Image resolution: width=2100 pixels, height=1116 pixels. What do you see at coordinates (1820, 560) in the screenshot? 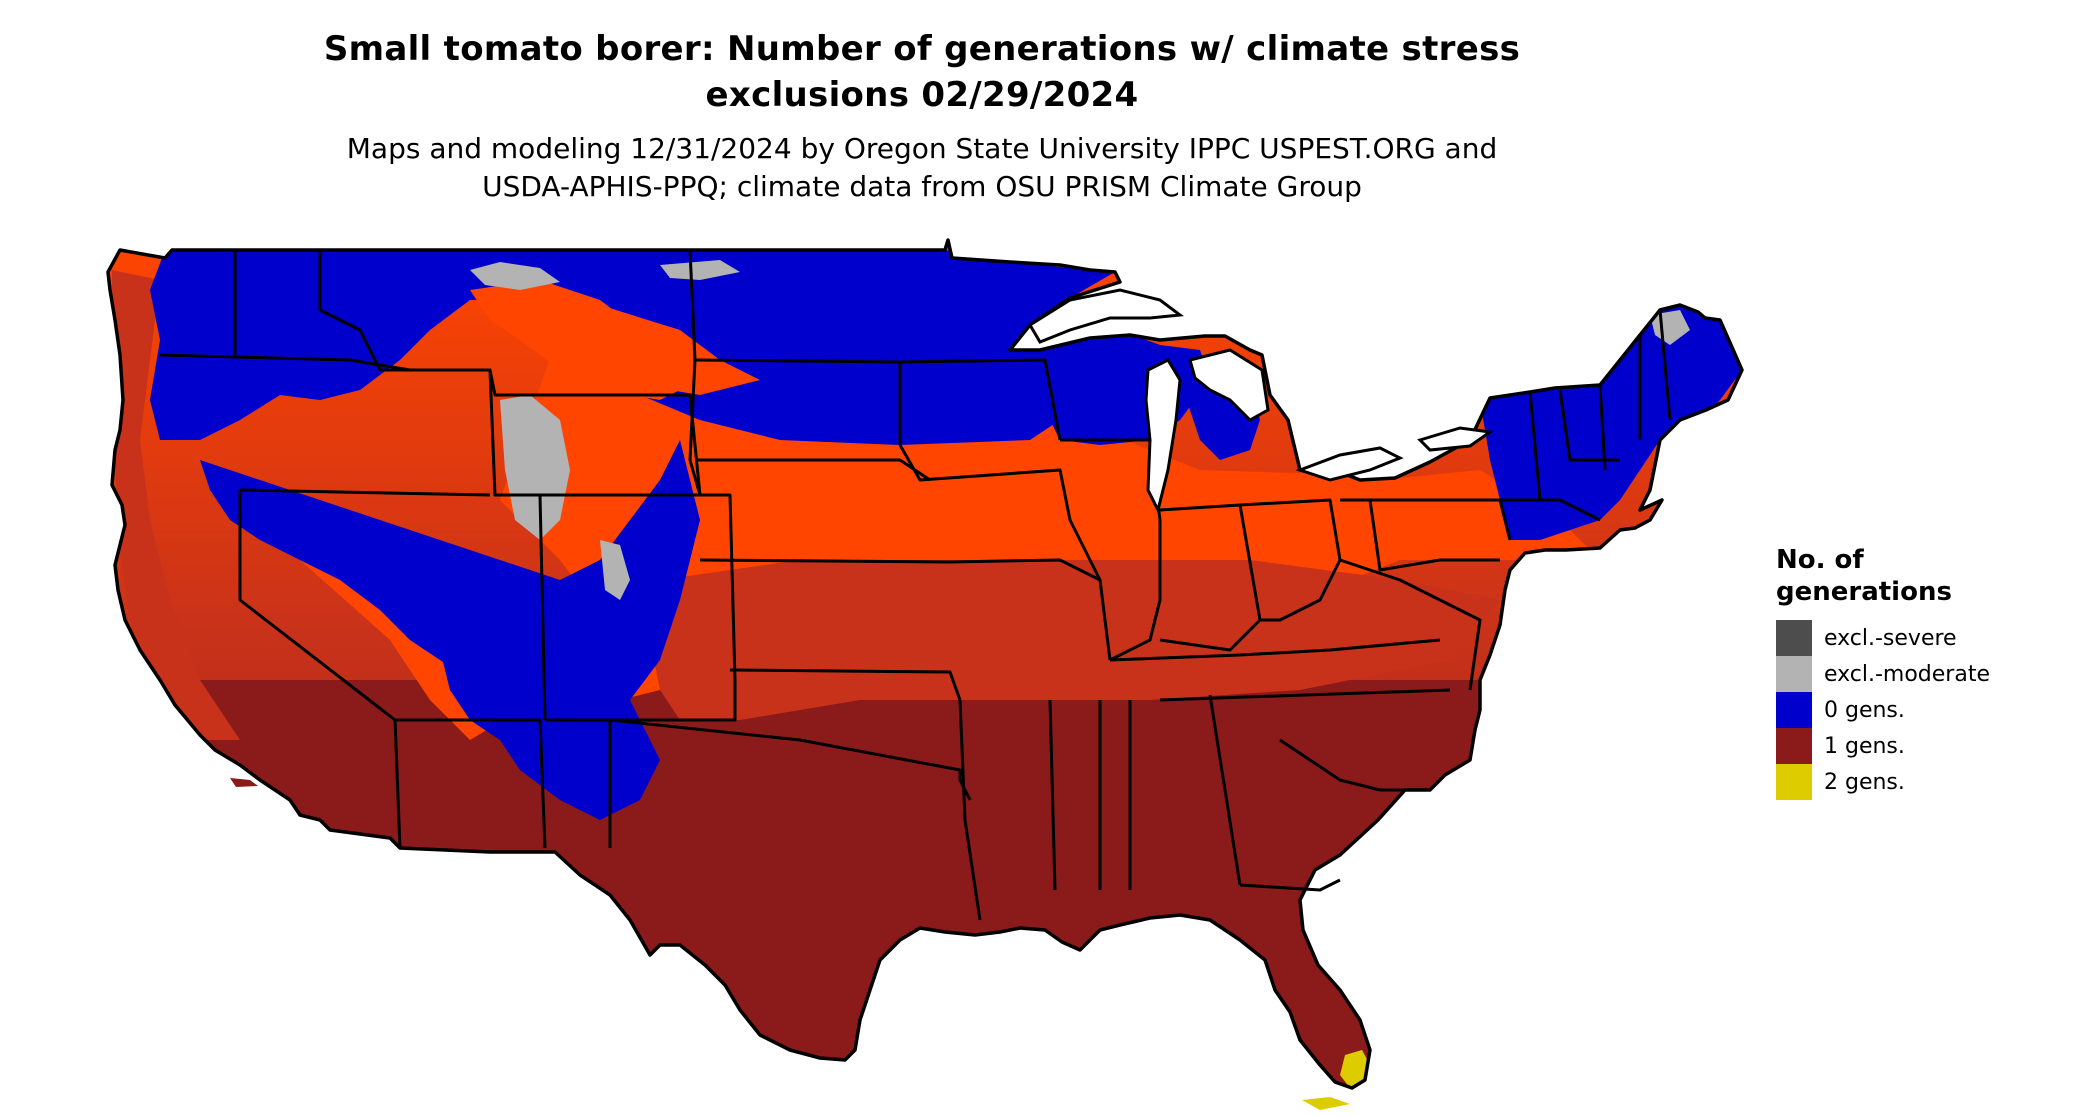
I see `legend-title-line1: No. of` at bounding box center [1820, 560].